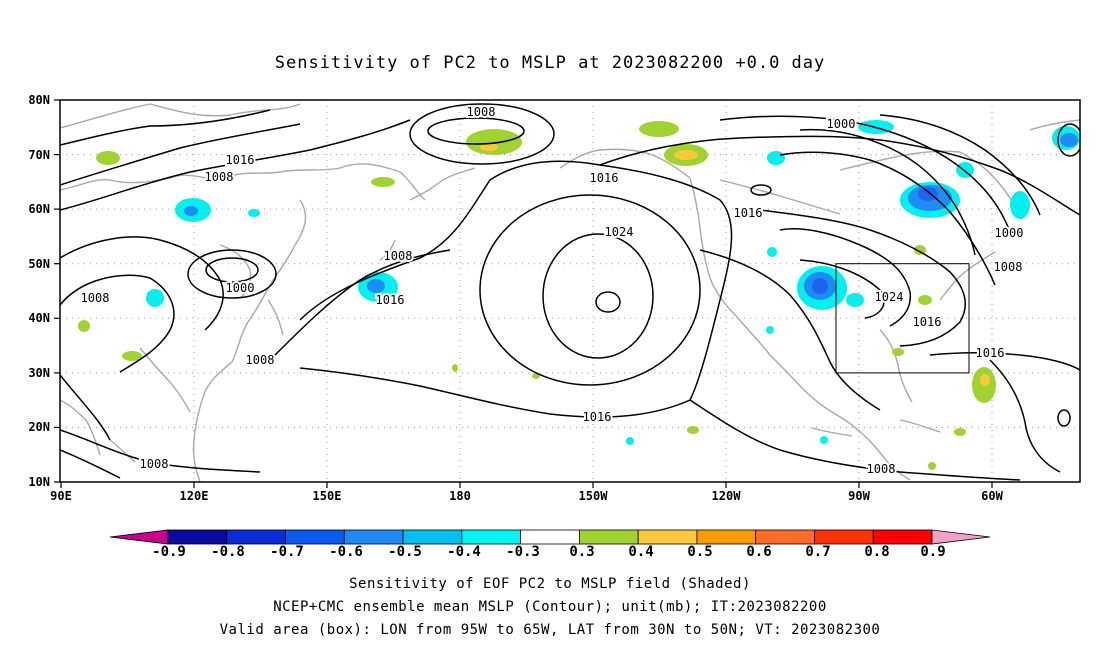 The width and height of the screenshot is (1100, 650). Describe the element at coordinates (39, 209) in the screenshot. I see `lat-tick-label: 60N` at that location.